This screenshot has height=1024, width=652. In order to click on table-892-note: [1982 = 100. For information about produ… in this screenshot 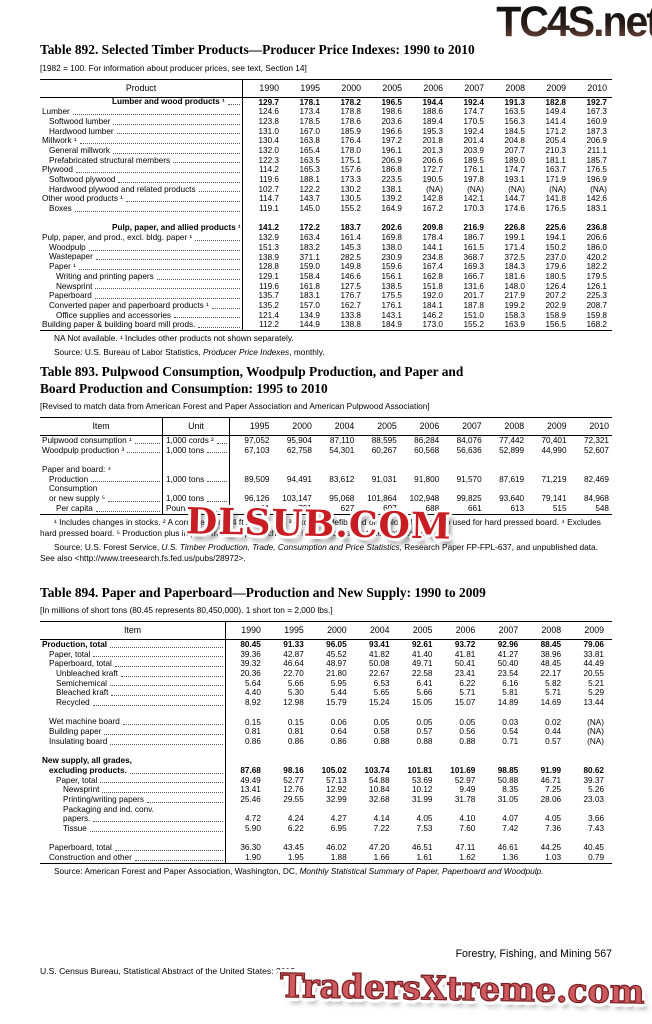, I will do `click(173, 67)`.